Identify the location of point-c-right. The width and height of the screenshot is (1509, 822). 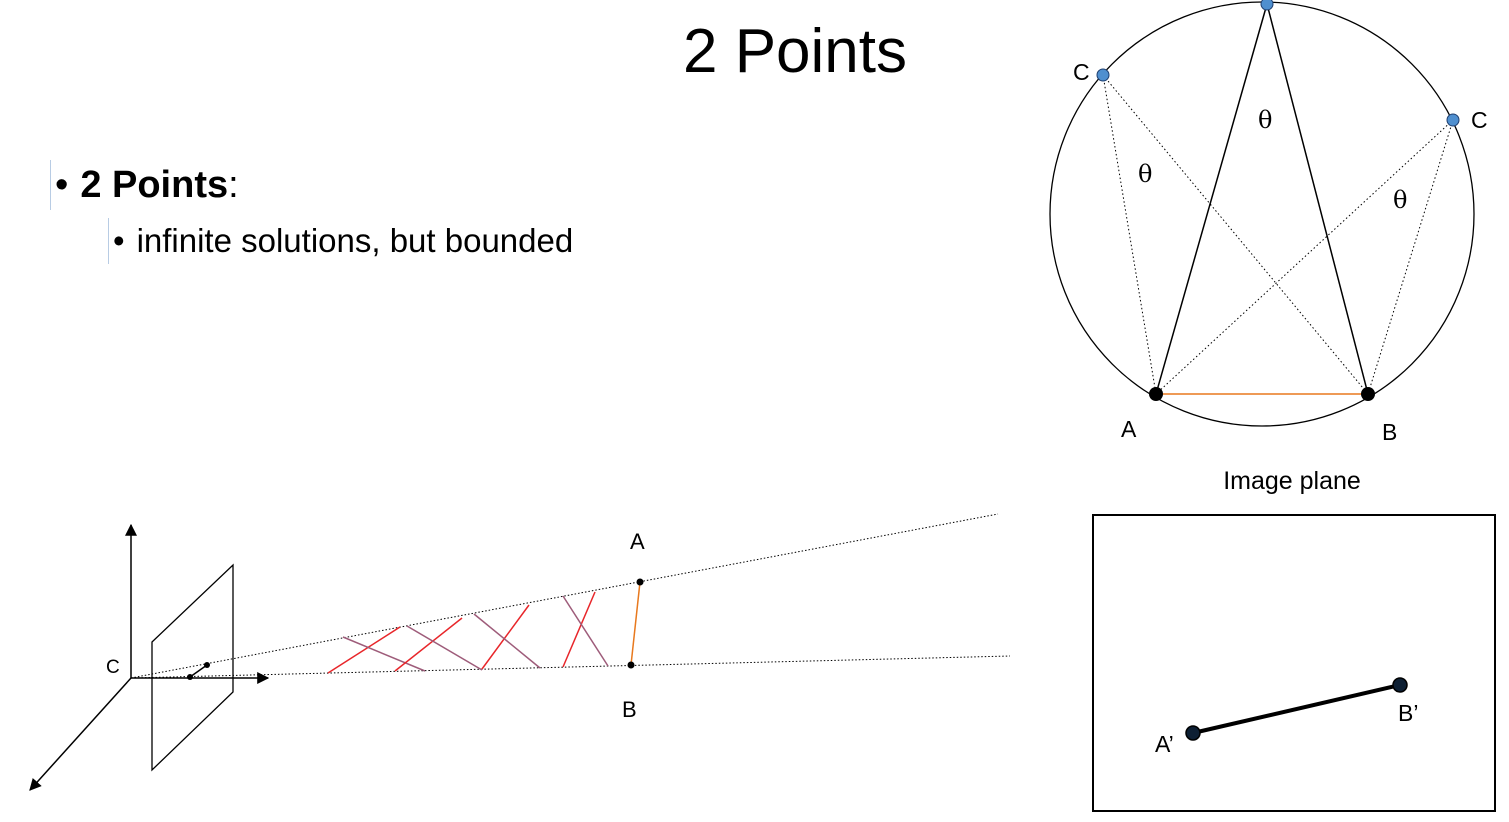
(1453, 120).